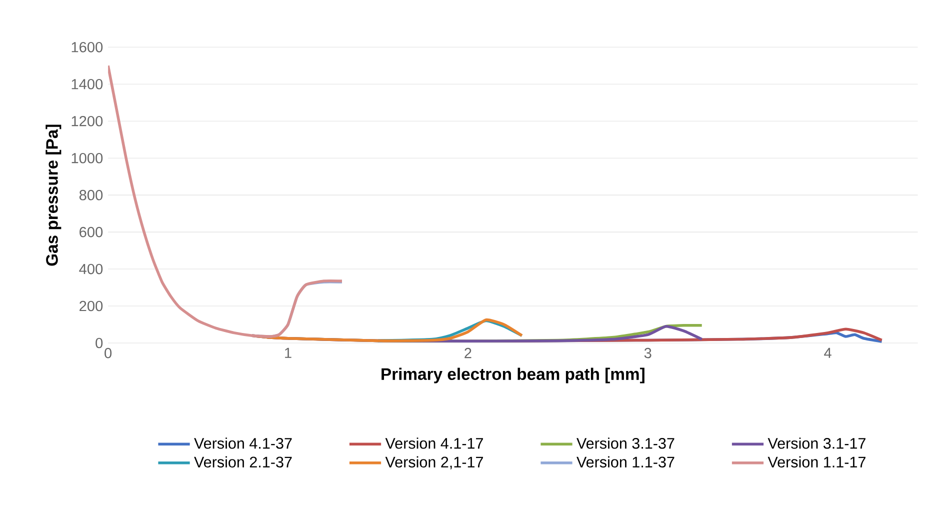  I want to click on y-tick-label: 1400, so click(87, 84).